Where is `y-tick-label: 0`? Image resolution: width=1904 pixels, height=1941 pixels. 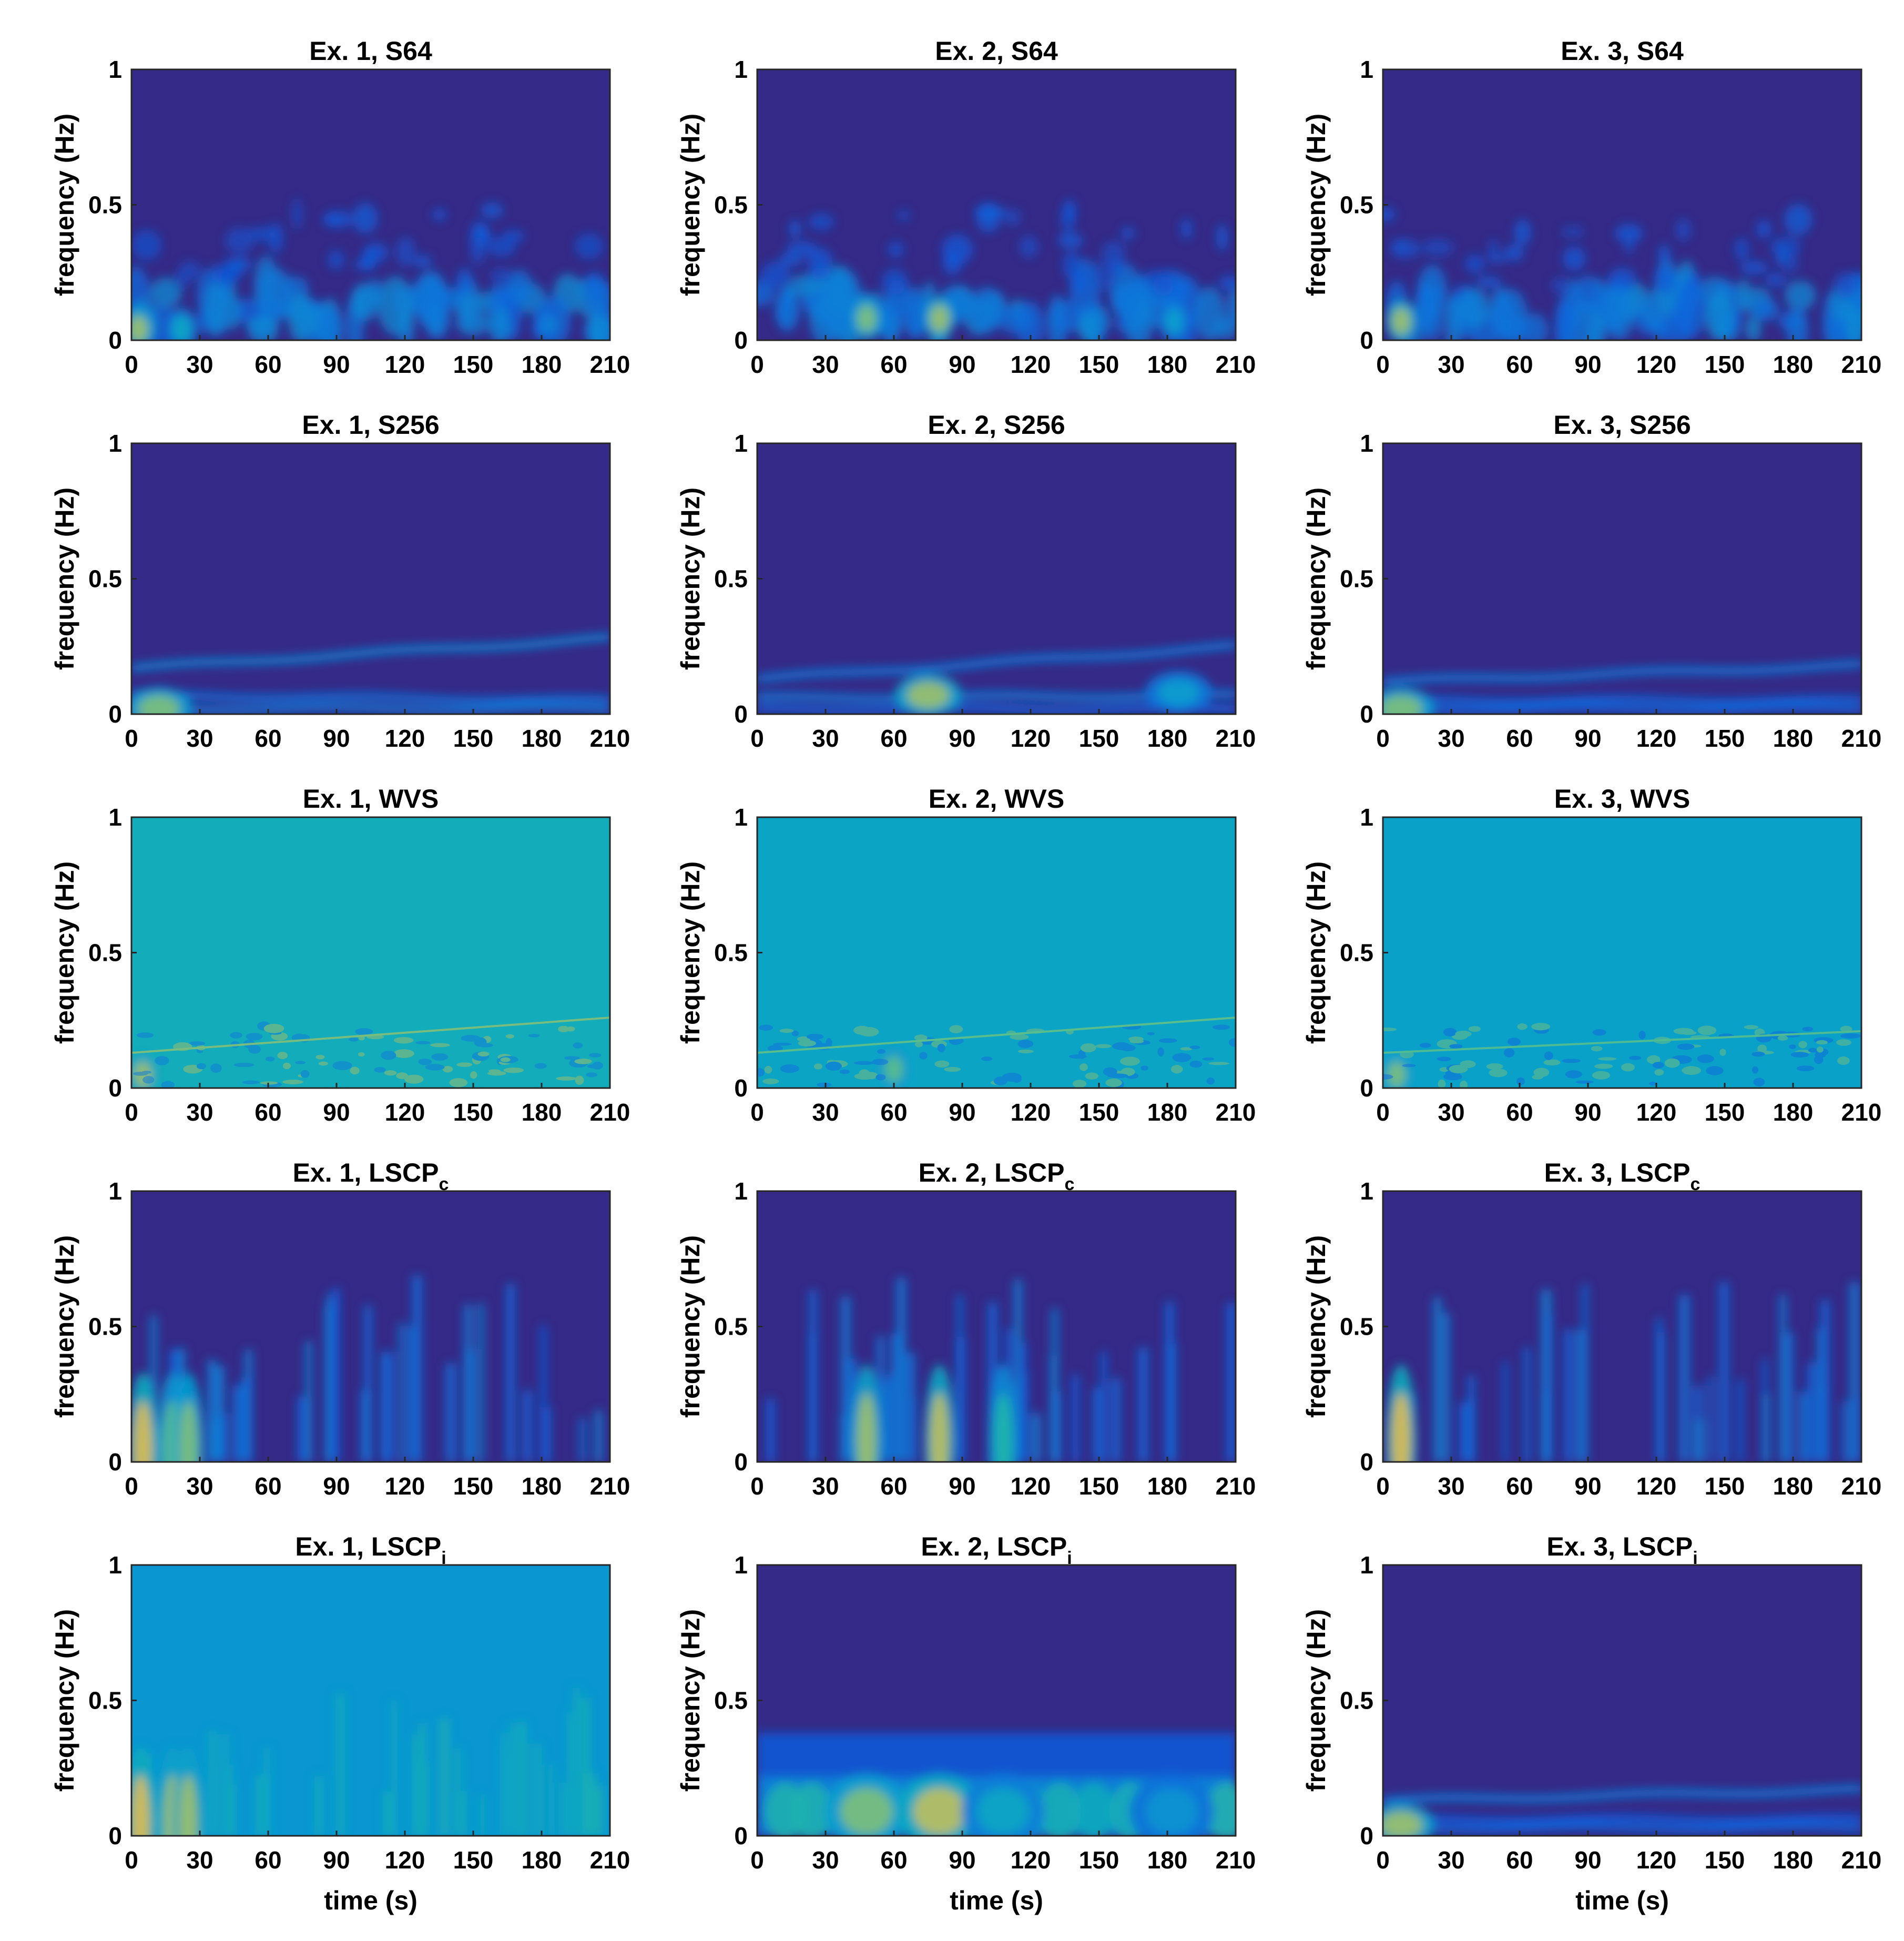
y-tick-label: 0 is located at coordinates (1366, 1462).